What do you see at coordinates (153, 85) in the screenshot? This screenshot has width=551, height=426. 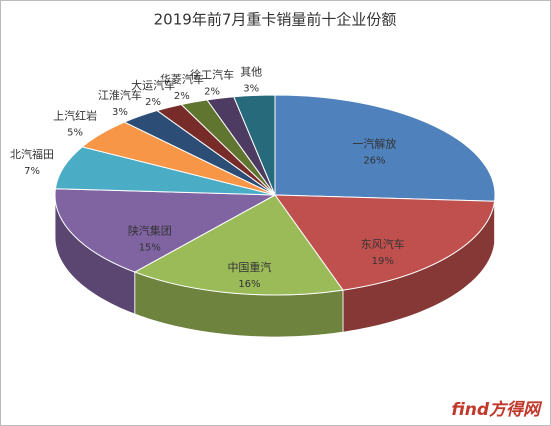 I see `category-label: 大运汽车` at bounding box center [153, 85].